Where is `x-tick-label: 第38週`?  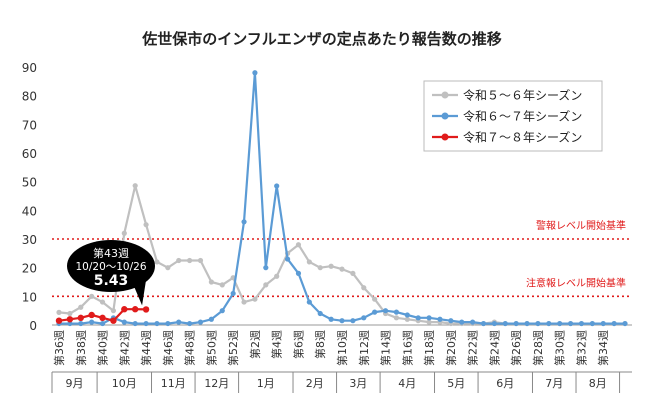
x-tick-label: 第38週 is located at coordinates (81, 348).